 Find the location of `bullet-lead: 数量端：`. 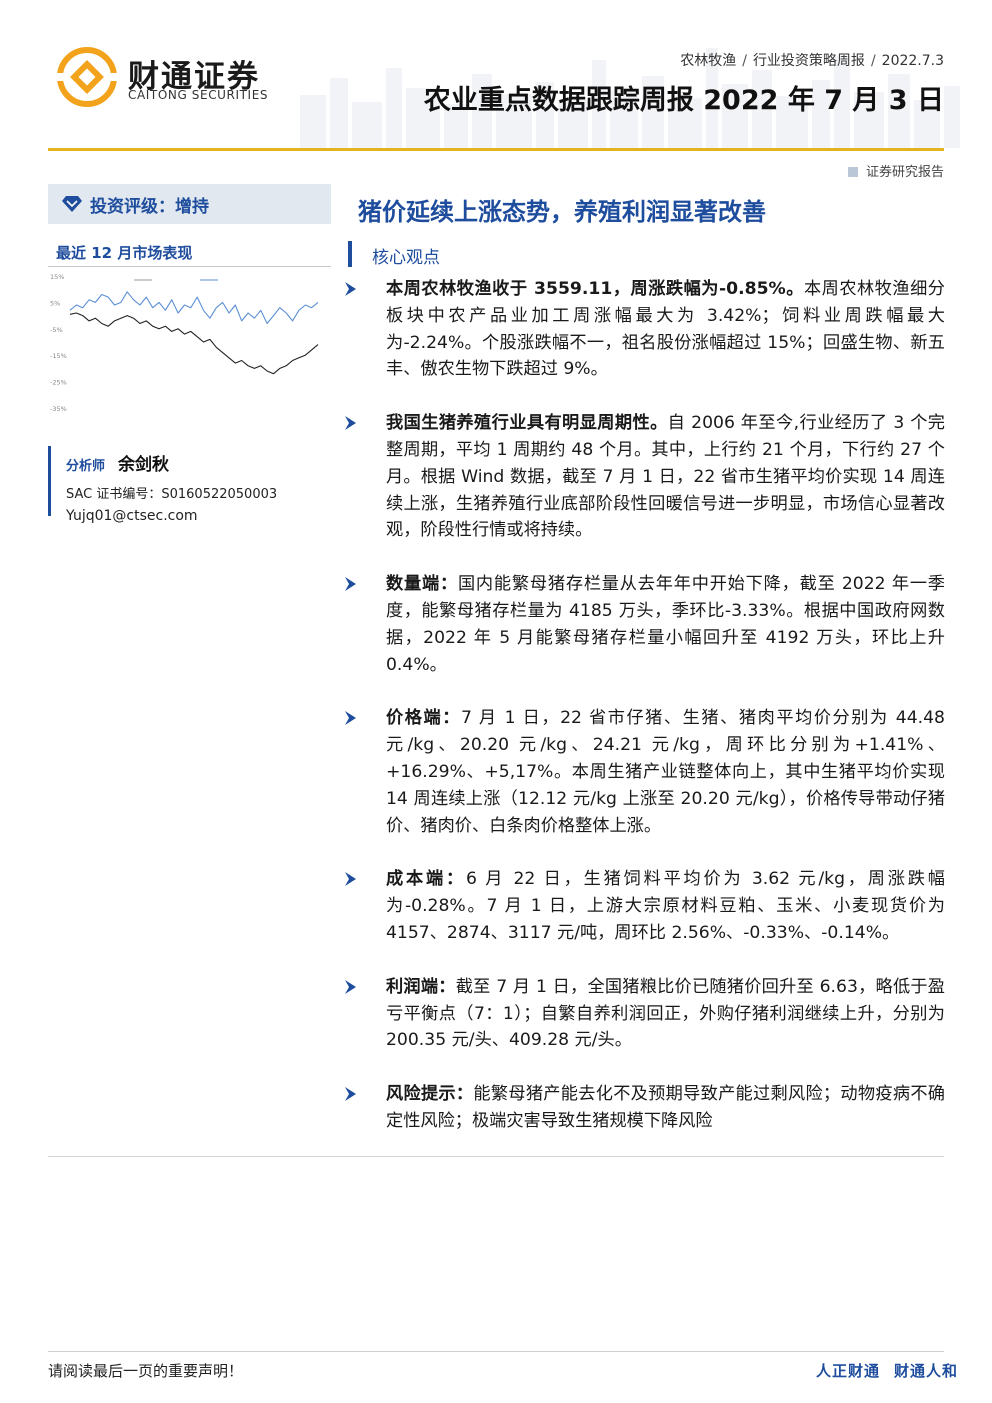

bullet-lead: 数量端： is located at coordinates (422, 584).